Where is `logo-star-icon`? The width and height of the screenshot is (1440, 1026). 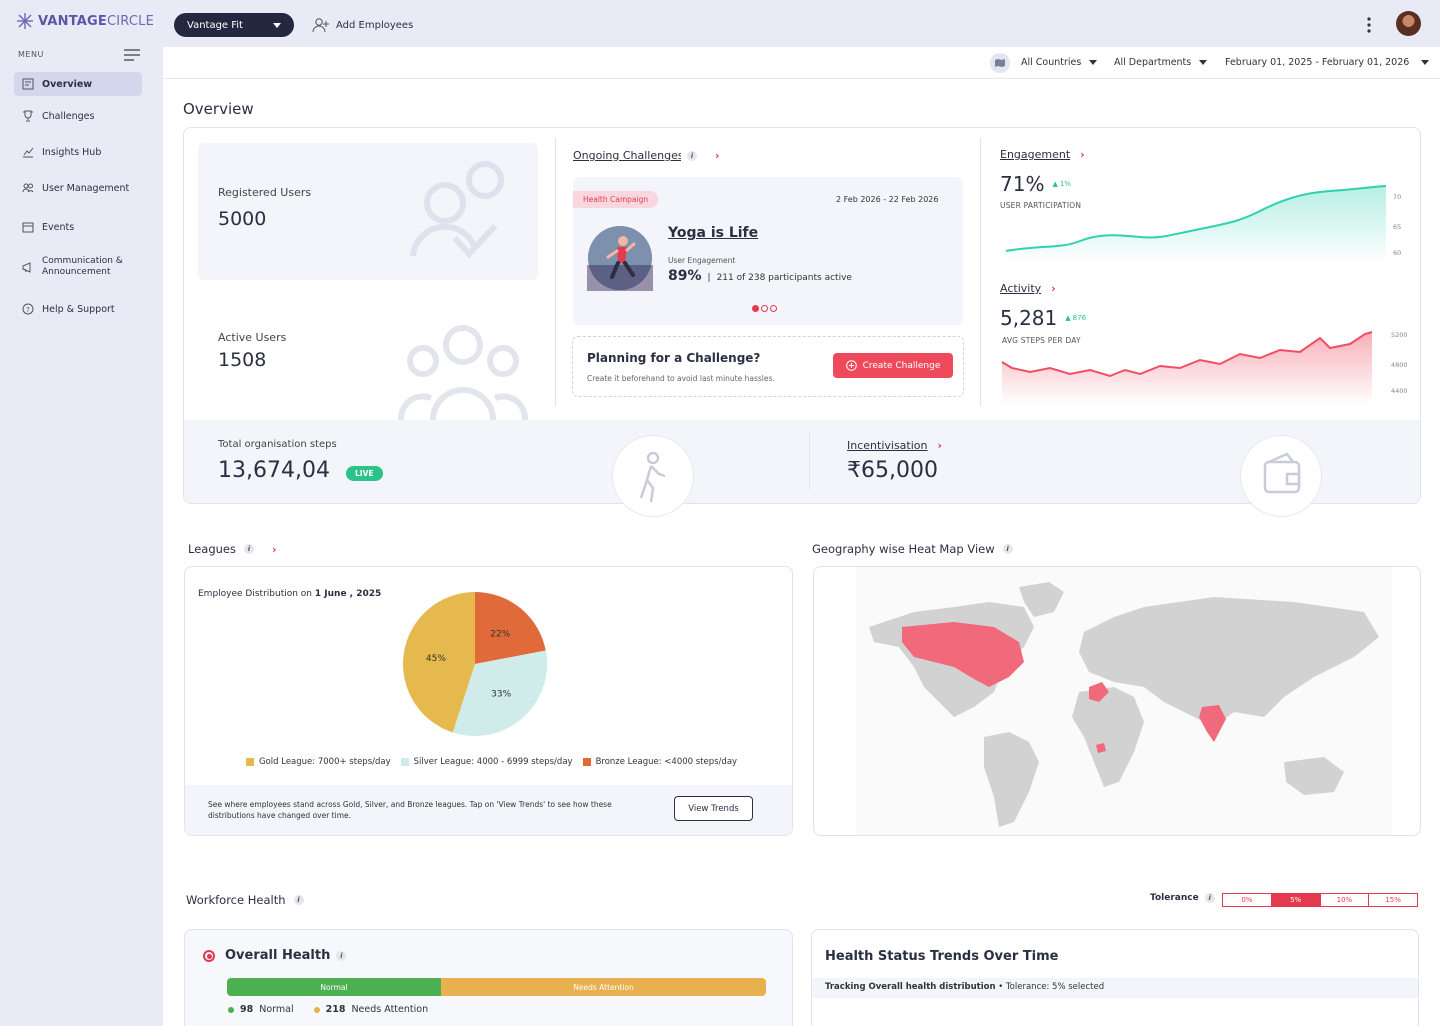 logo-star-icon is located at coordinates (25, 21).